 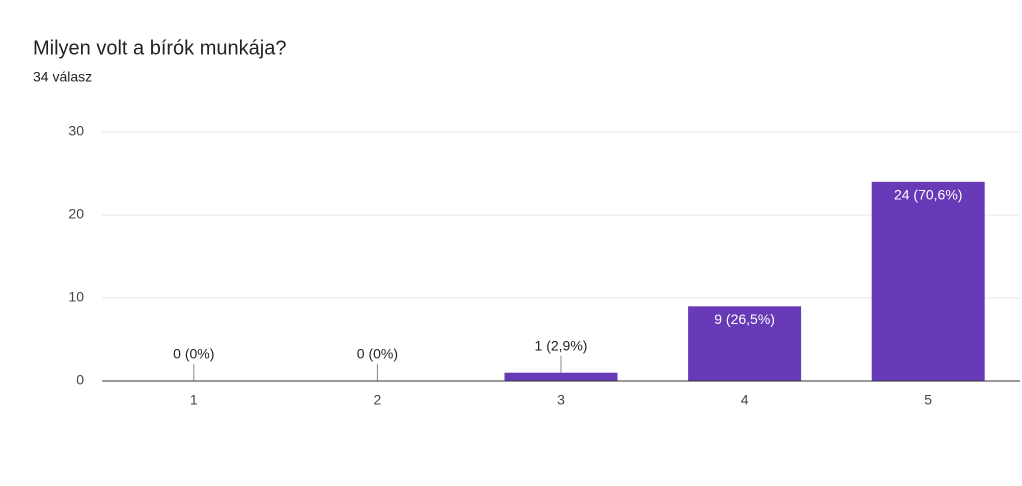 I want to click on value-label: 9 (26,5%), so click(x=744, y=319).